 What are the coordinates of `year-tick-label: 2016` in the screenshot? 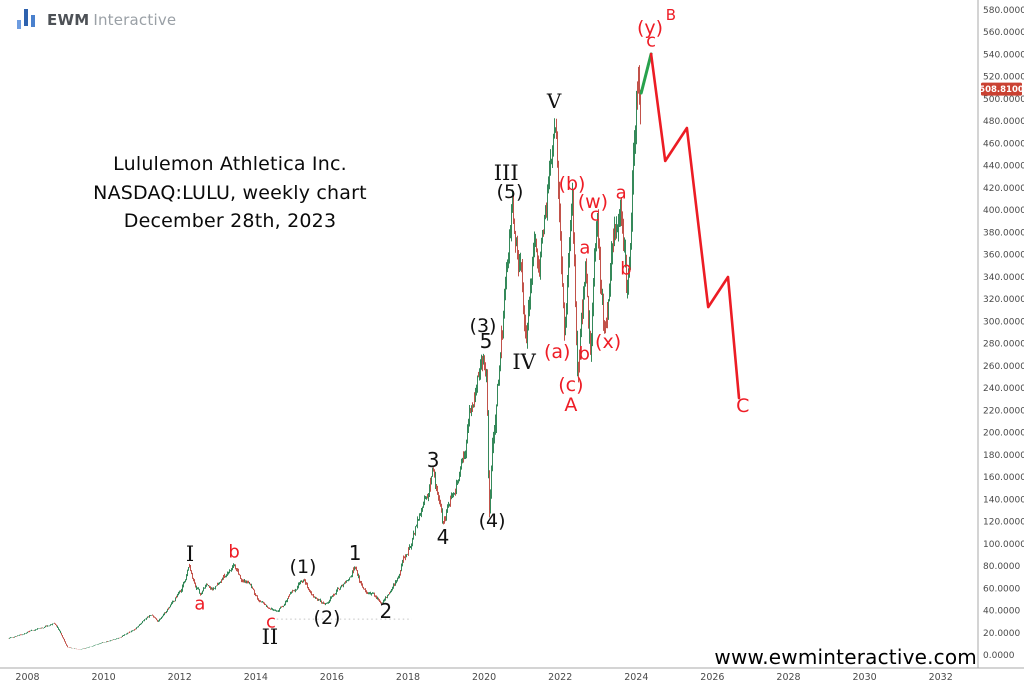 It's located at (332, 677).